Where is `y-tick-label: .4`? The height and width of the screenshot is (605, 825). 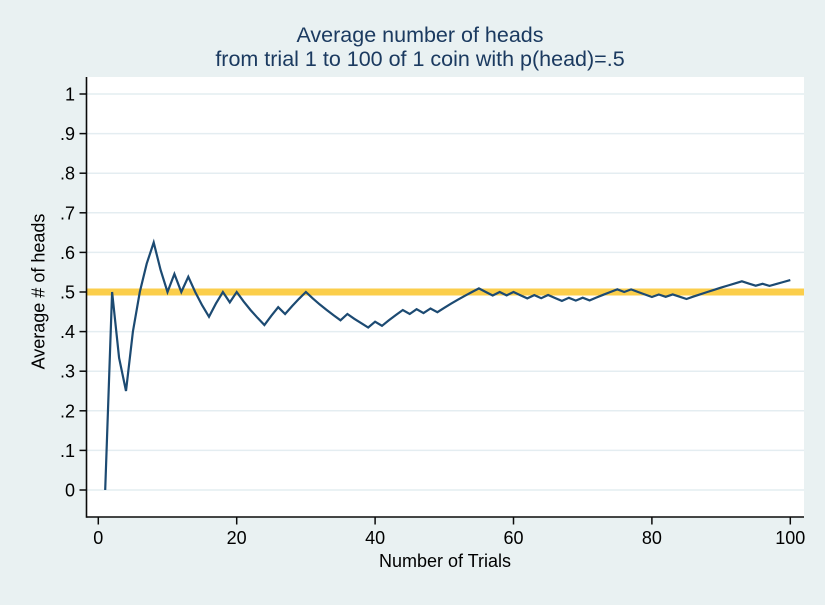
y-tick-label: .4 is located at coordinates (67, 332).